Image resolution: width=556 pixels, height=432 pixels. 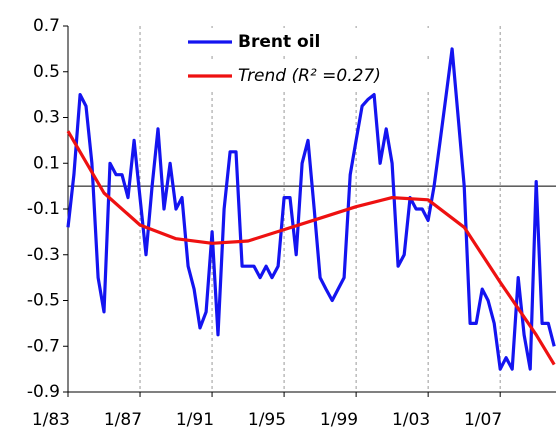 I want to click on legend-label: Brent oil, so click(x=279, y=42).